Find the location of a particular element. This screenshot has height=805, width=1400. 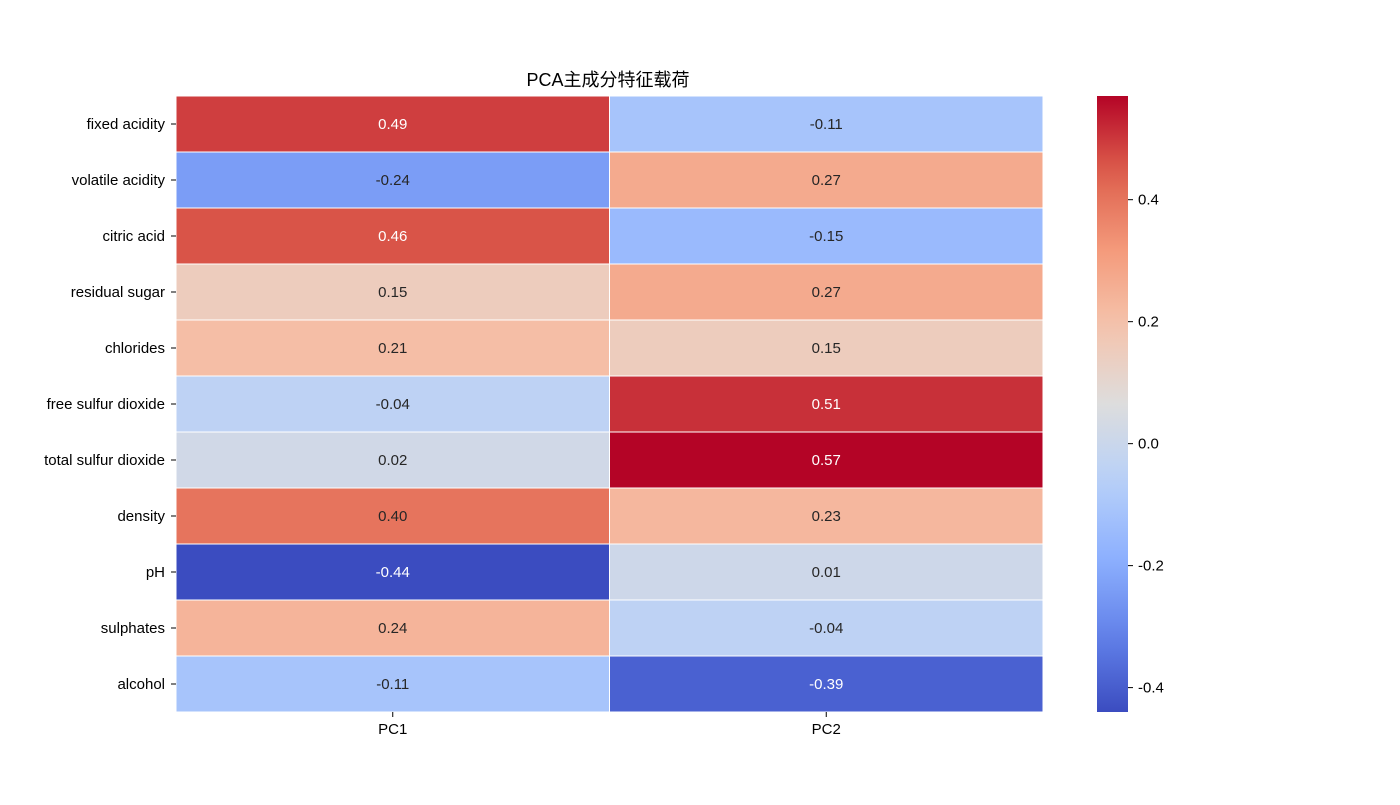

cell-value-label: 0.51 is located at coordinates (826, 404).